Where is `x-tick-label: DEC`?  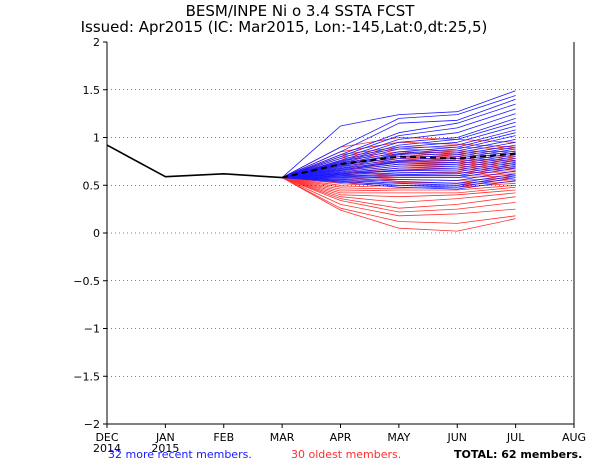
x-tick-label: DEC is located at coordinates (106, 437).